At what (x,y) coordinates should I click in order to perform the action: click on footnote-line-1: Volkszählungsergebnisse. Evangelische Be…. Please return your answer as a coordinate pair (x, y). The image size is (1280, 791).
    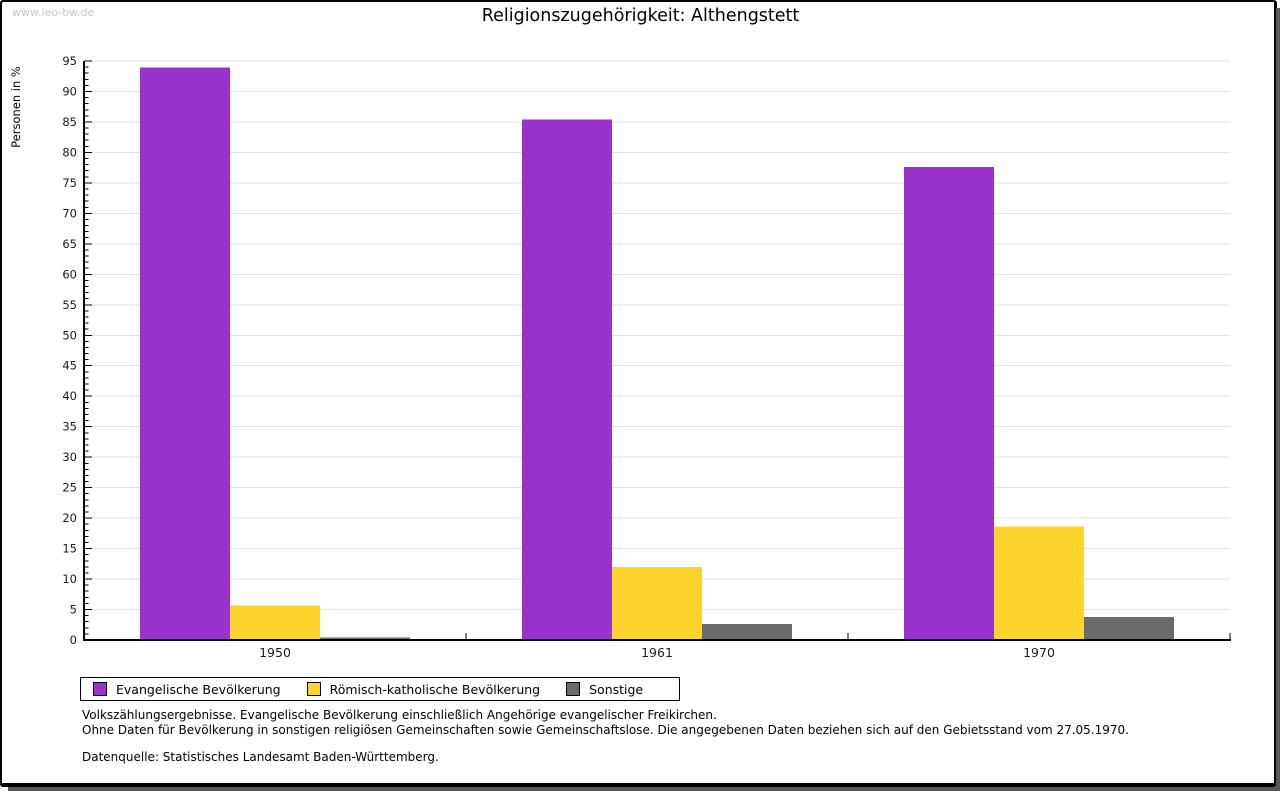
    Looking at the image, I should click on (399, 715).